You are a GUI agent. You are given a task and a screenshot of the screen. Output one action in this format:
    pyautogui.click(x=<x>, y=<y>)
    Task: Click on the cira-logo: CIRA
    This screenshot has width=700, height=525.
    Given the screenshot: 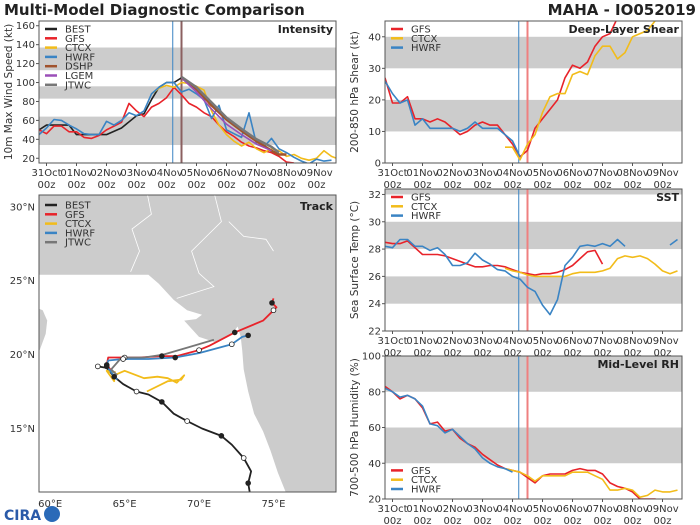 What is the action you would take?
    pyautogui.click(x=32, y=515)
    